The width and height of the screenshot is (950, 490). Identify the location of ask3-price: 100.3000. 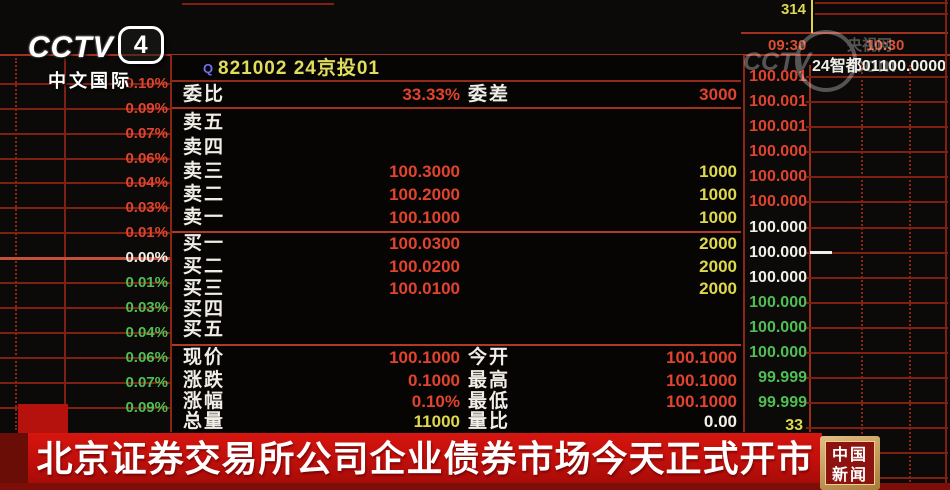
(424, 171).